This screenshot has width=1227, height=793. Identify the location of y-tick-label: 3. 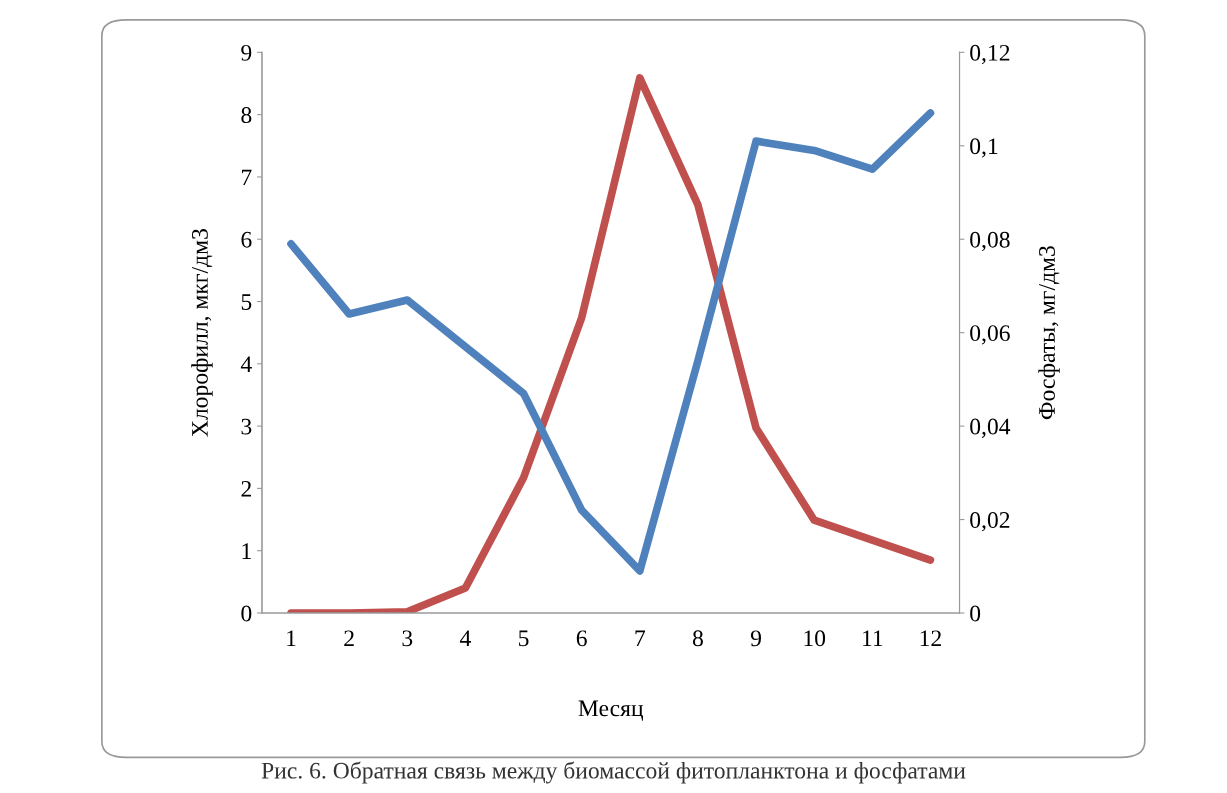
(246, 426).